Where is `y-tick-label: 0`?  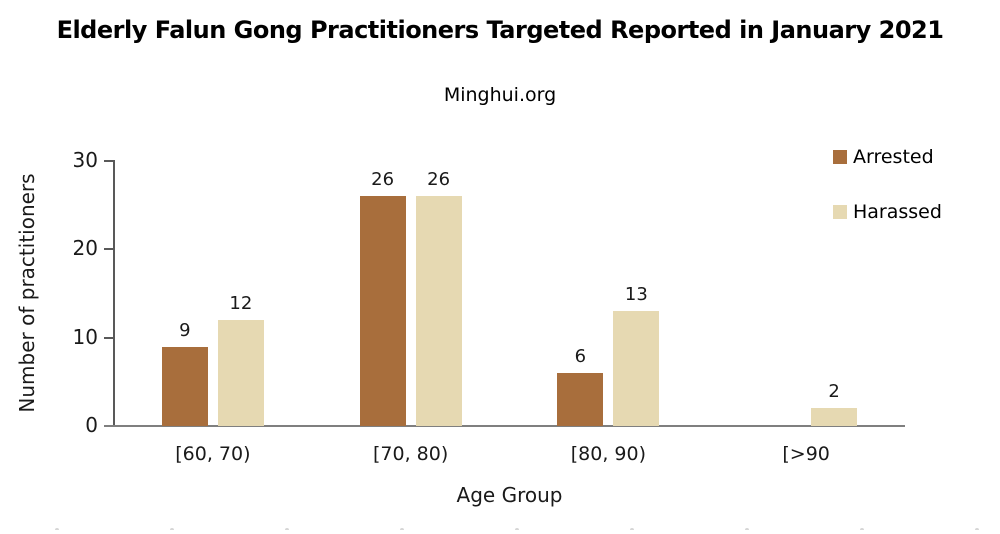
y-tick-label: 0 is located at coordinates (91, 425).